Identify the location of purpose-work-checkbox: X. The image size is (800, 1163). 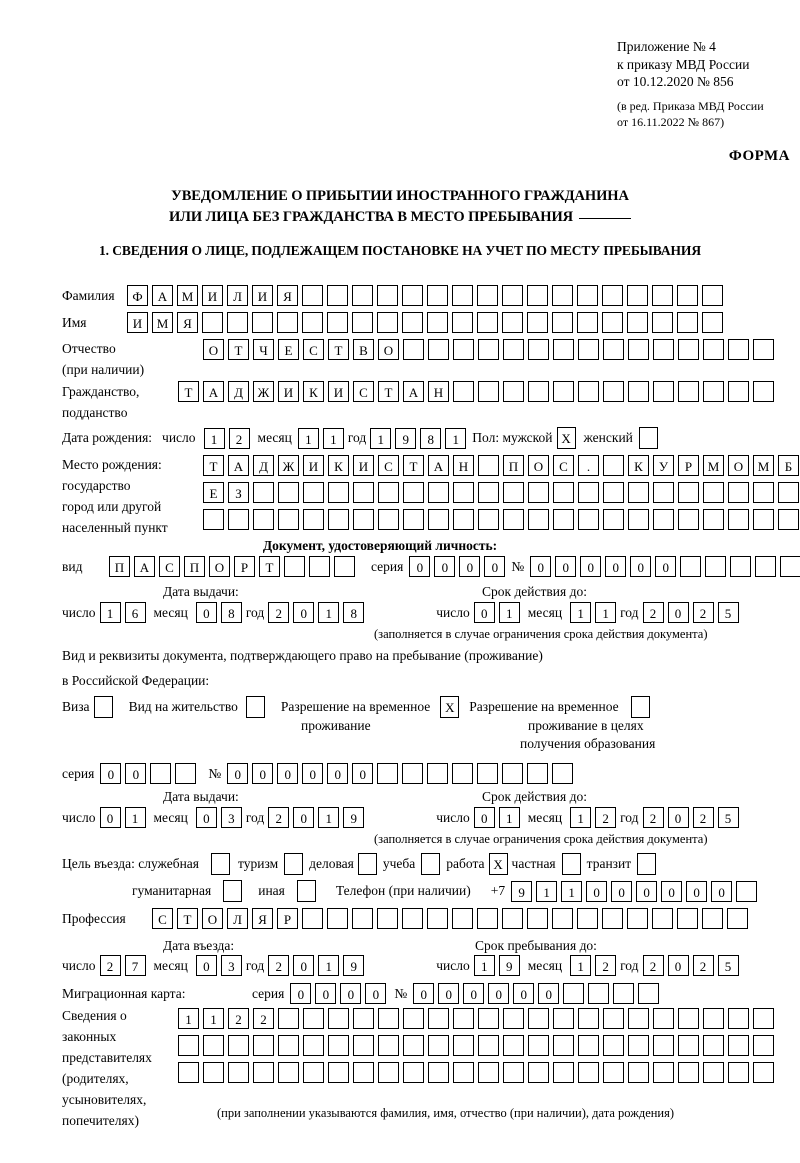
(498, 864).